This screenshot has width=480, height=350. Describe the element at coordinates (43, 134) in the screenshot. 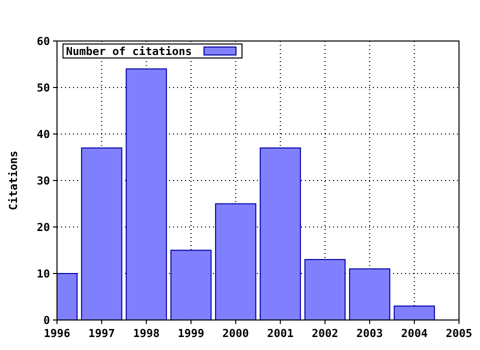

I see `y-tick-label: 40` at that location.